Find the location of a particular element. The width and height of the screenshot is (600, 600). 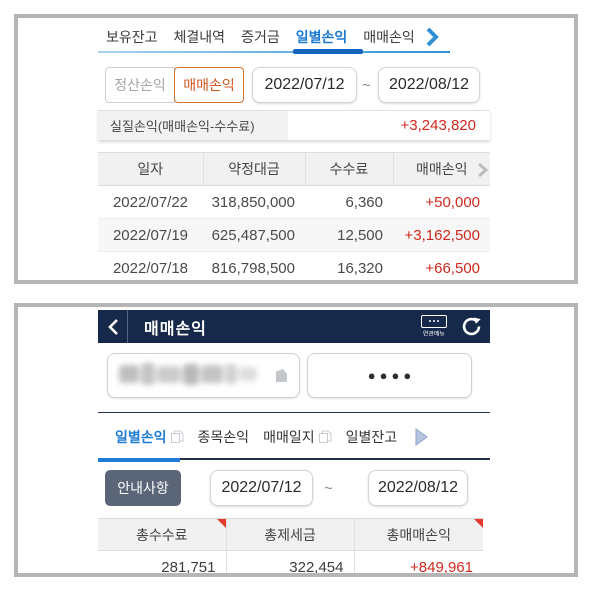

settlement-pl-button: 정산손익 is located at coordinates (140, 85).